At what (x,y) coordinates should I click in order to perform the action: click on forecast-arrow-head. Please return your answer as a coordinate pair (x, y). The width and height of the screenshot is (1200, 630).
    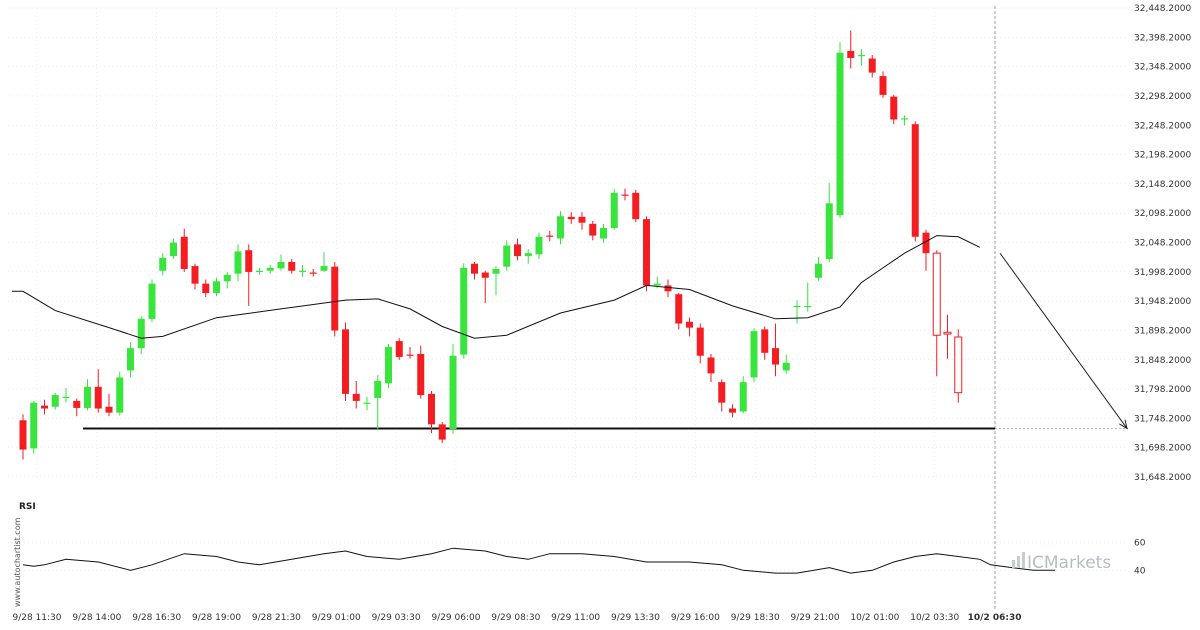
    Looking at the image, I should click on (1123, 424).